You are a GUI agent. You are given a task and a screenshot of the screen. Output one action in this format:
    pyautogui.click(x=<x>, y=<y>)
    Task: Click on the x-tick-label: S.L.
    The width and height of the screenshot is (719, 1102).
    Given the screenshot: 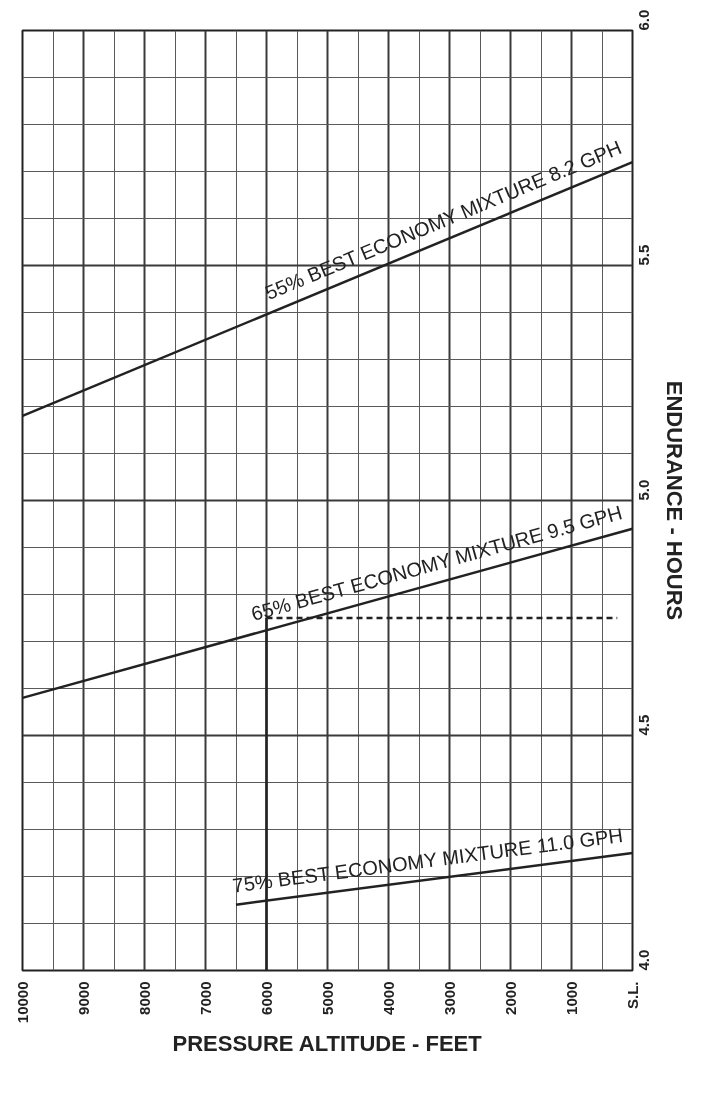 What is the action you would take?
    pyautogui.click(x=632, y=995)
    